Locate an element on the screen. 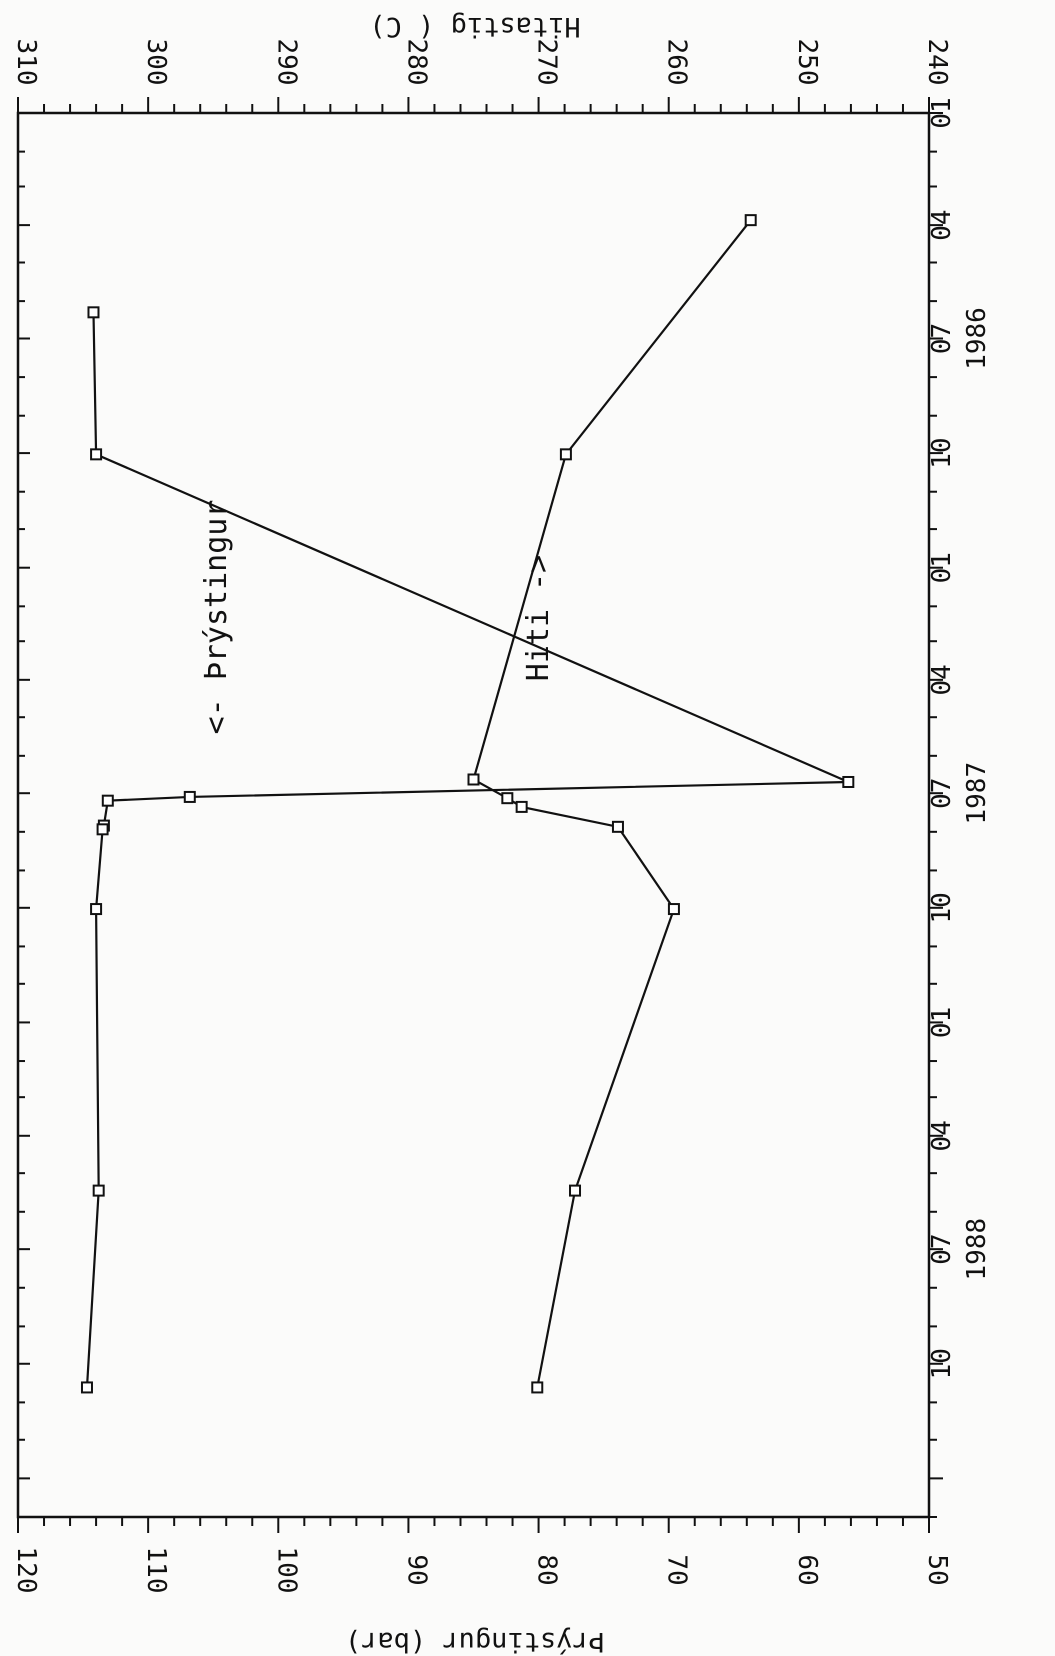 This screenshot has width=1055, height=1656. temperature-axis-title: Hitastig ( C) is located at coordinates (474, 26).